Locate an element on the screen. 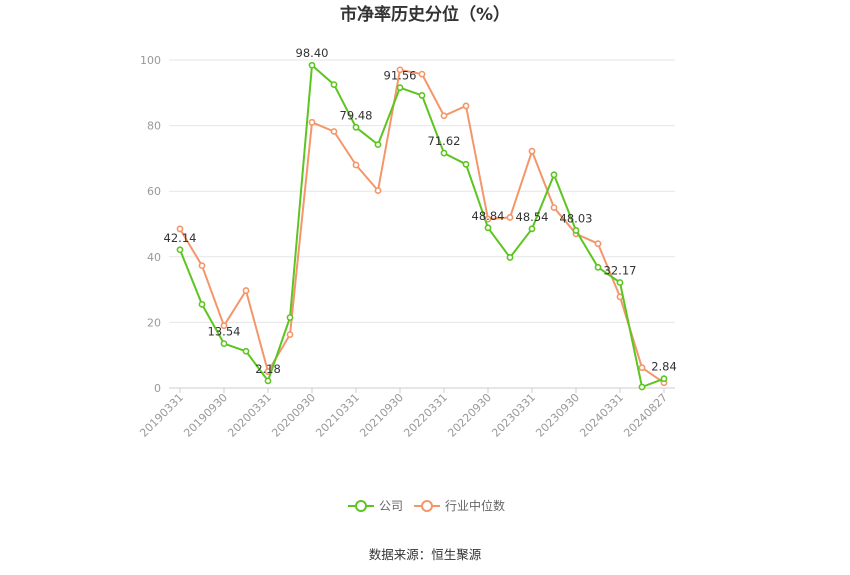 The height and width of the screenshot is (575, 850). legend-item-1: 行业中位数 is located at coordinates (459, 505).